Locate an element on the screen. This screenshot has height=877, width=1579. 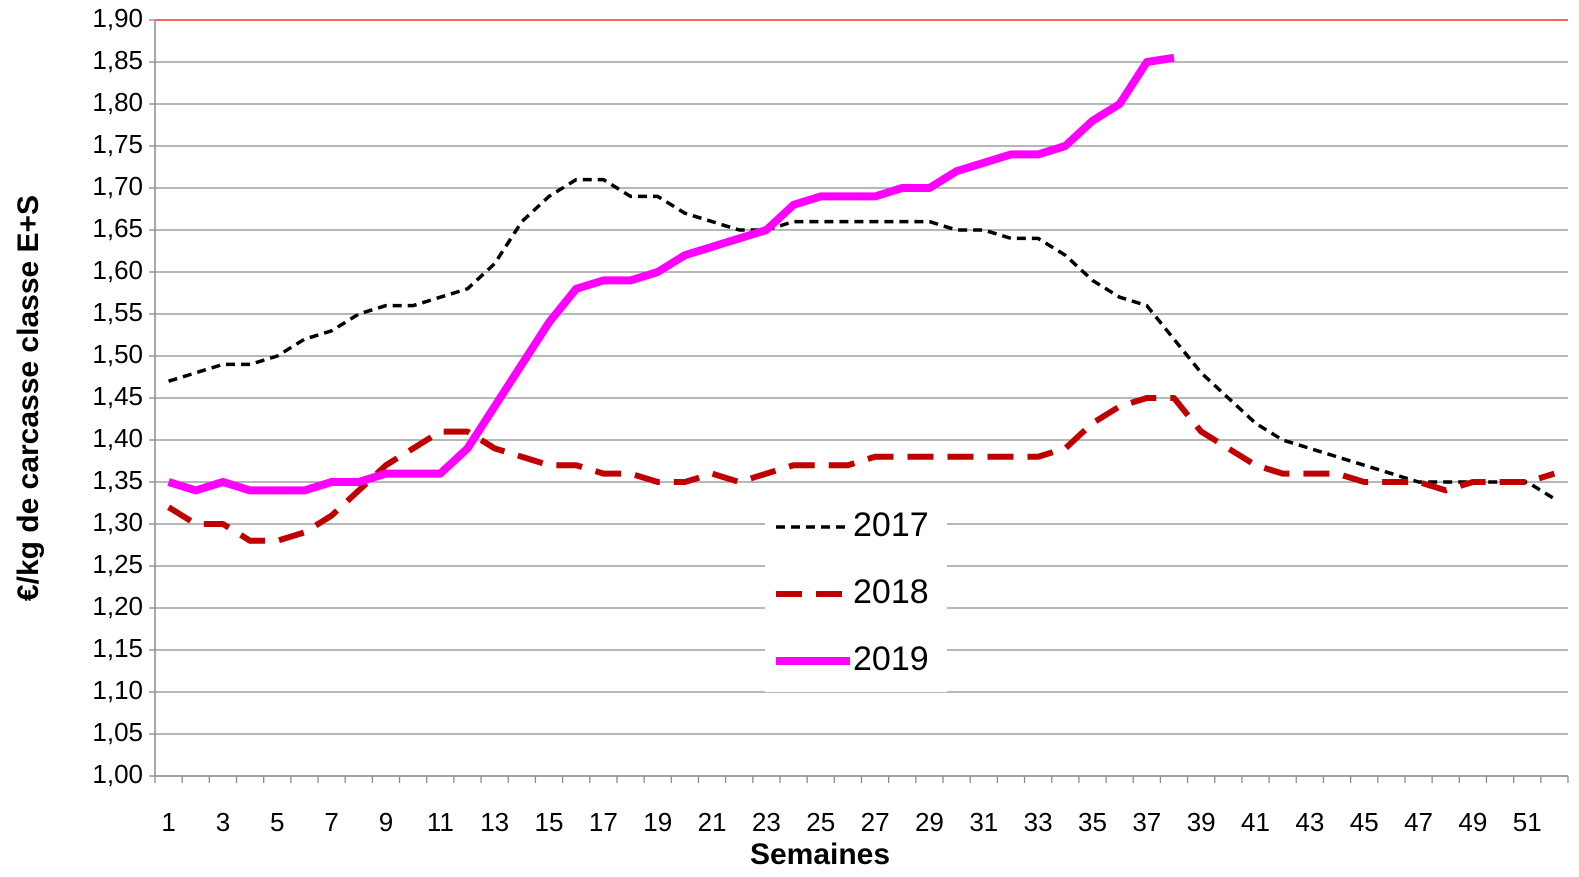
x-tick-label: 5 is located at coordinates (277, 822).